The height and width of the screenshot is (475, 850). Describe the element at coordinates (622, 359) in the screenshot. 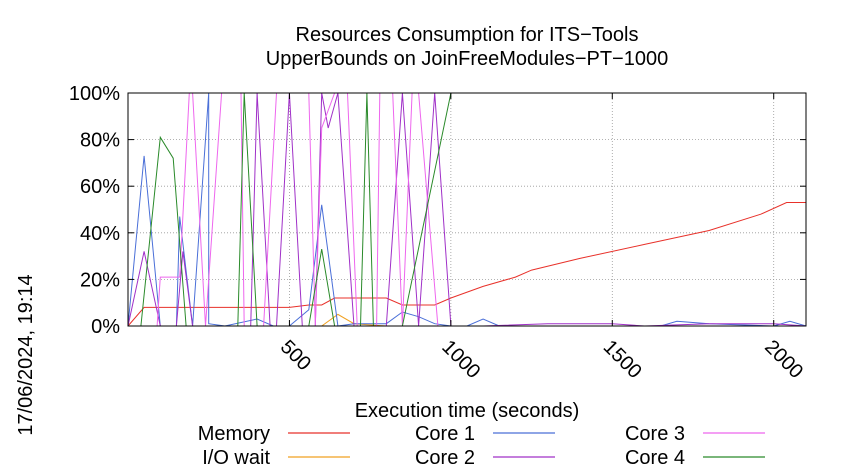

I see `x-tick-label: 1500` at that location.